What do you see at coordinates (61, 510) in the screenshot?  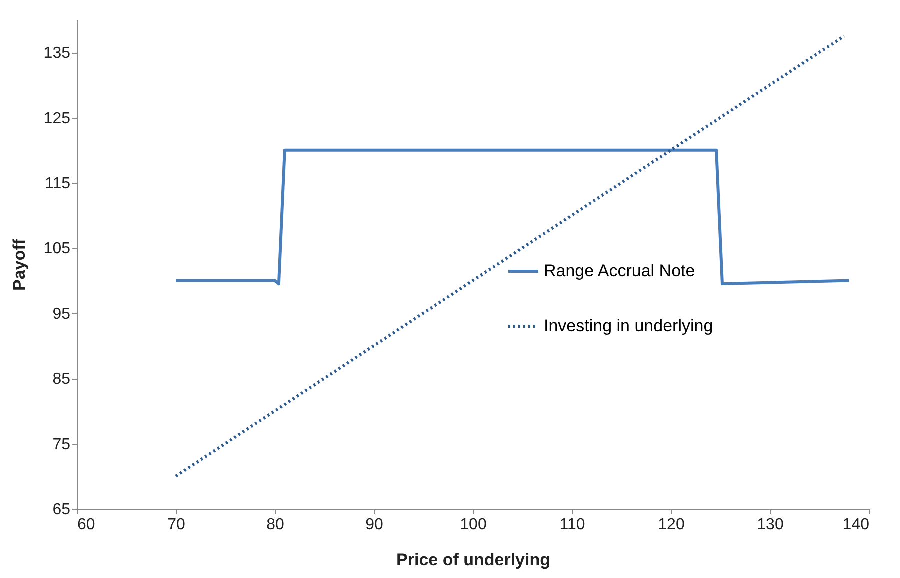 I see `y-tick-label: 65` at bounding box center [61, 510].